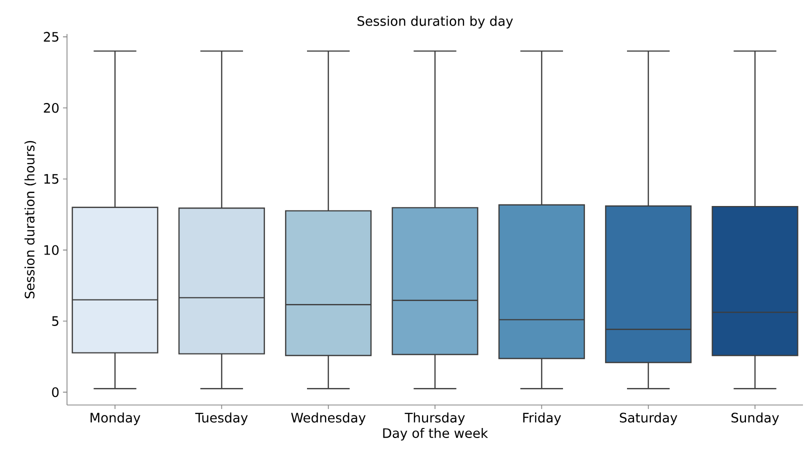 This screenshot has width=806, height=457. Describe the element at coordinates (51, 107) in the screenshot. I see `y-tick-label: 20` at that location.